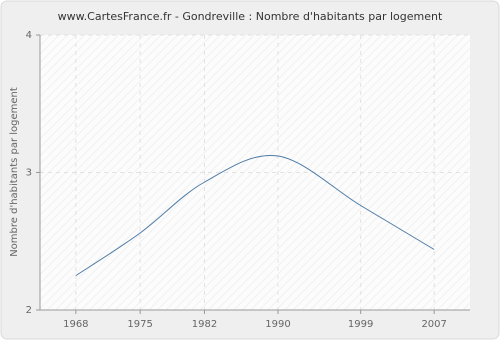  What do you see at coordinates (29, 310) in the screenshot?
I see `y-tick-label: 2` at bounding box center [29, 310].